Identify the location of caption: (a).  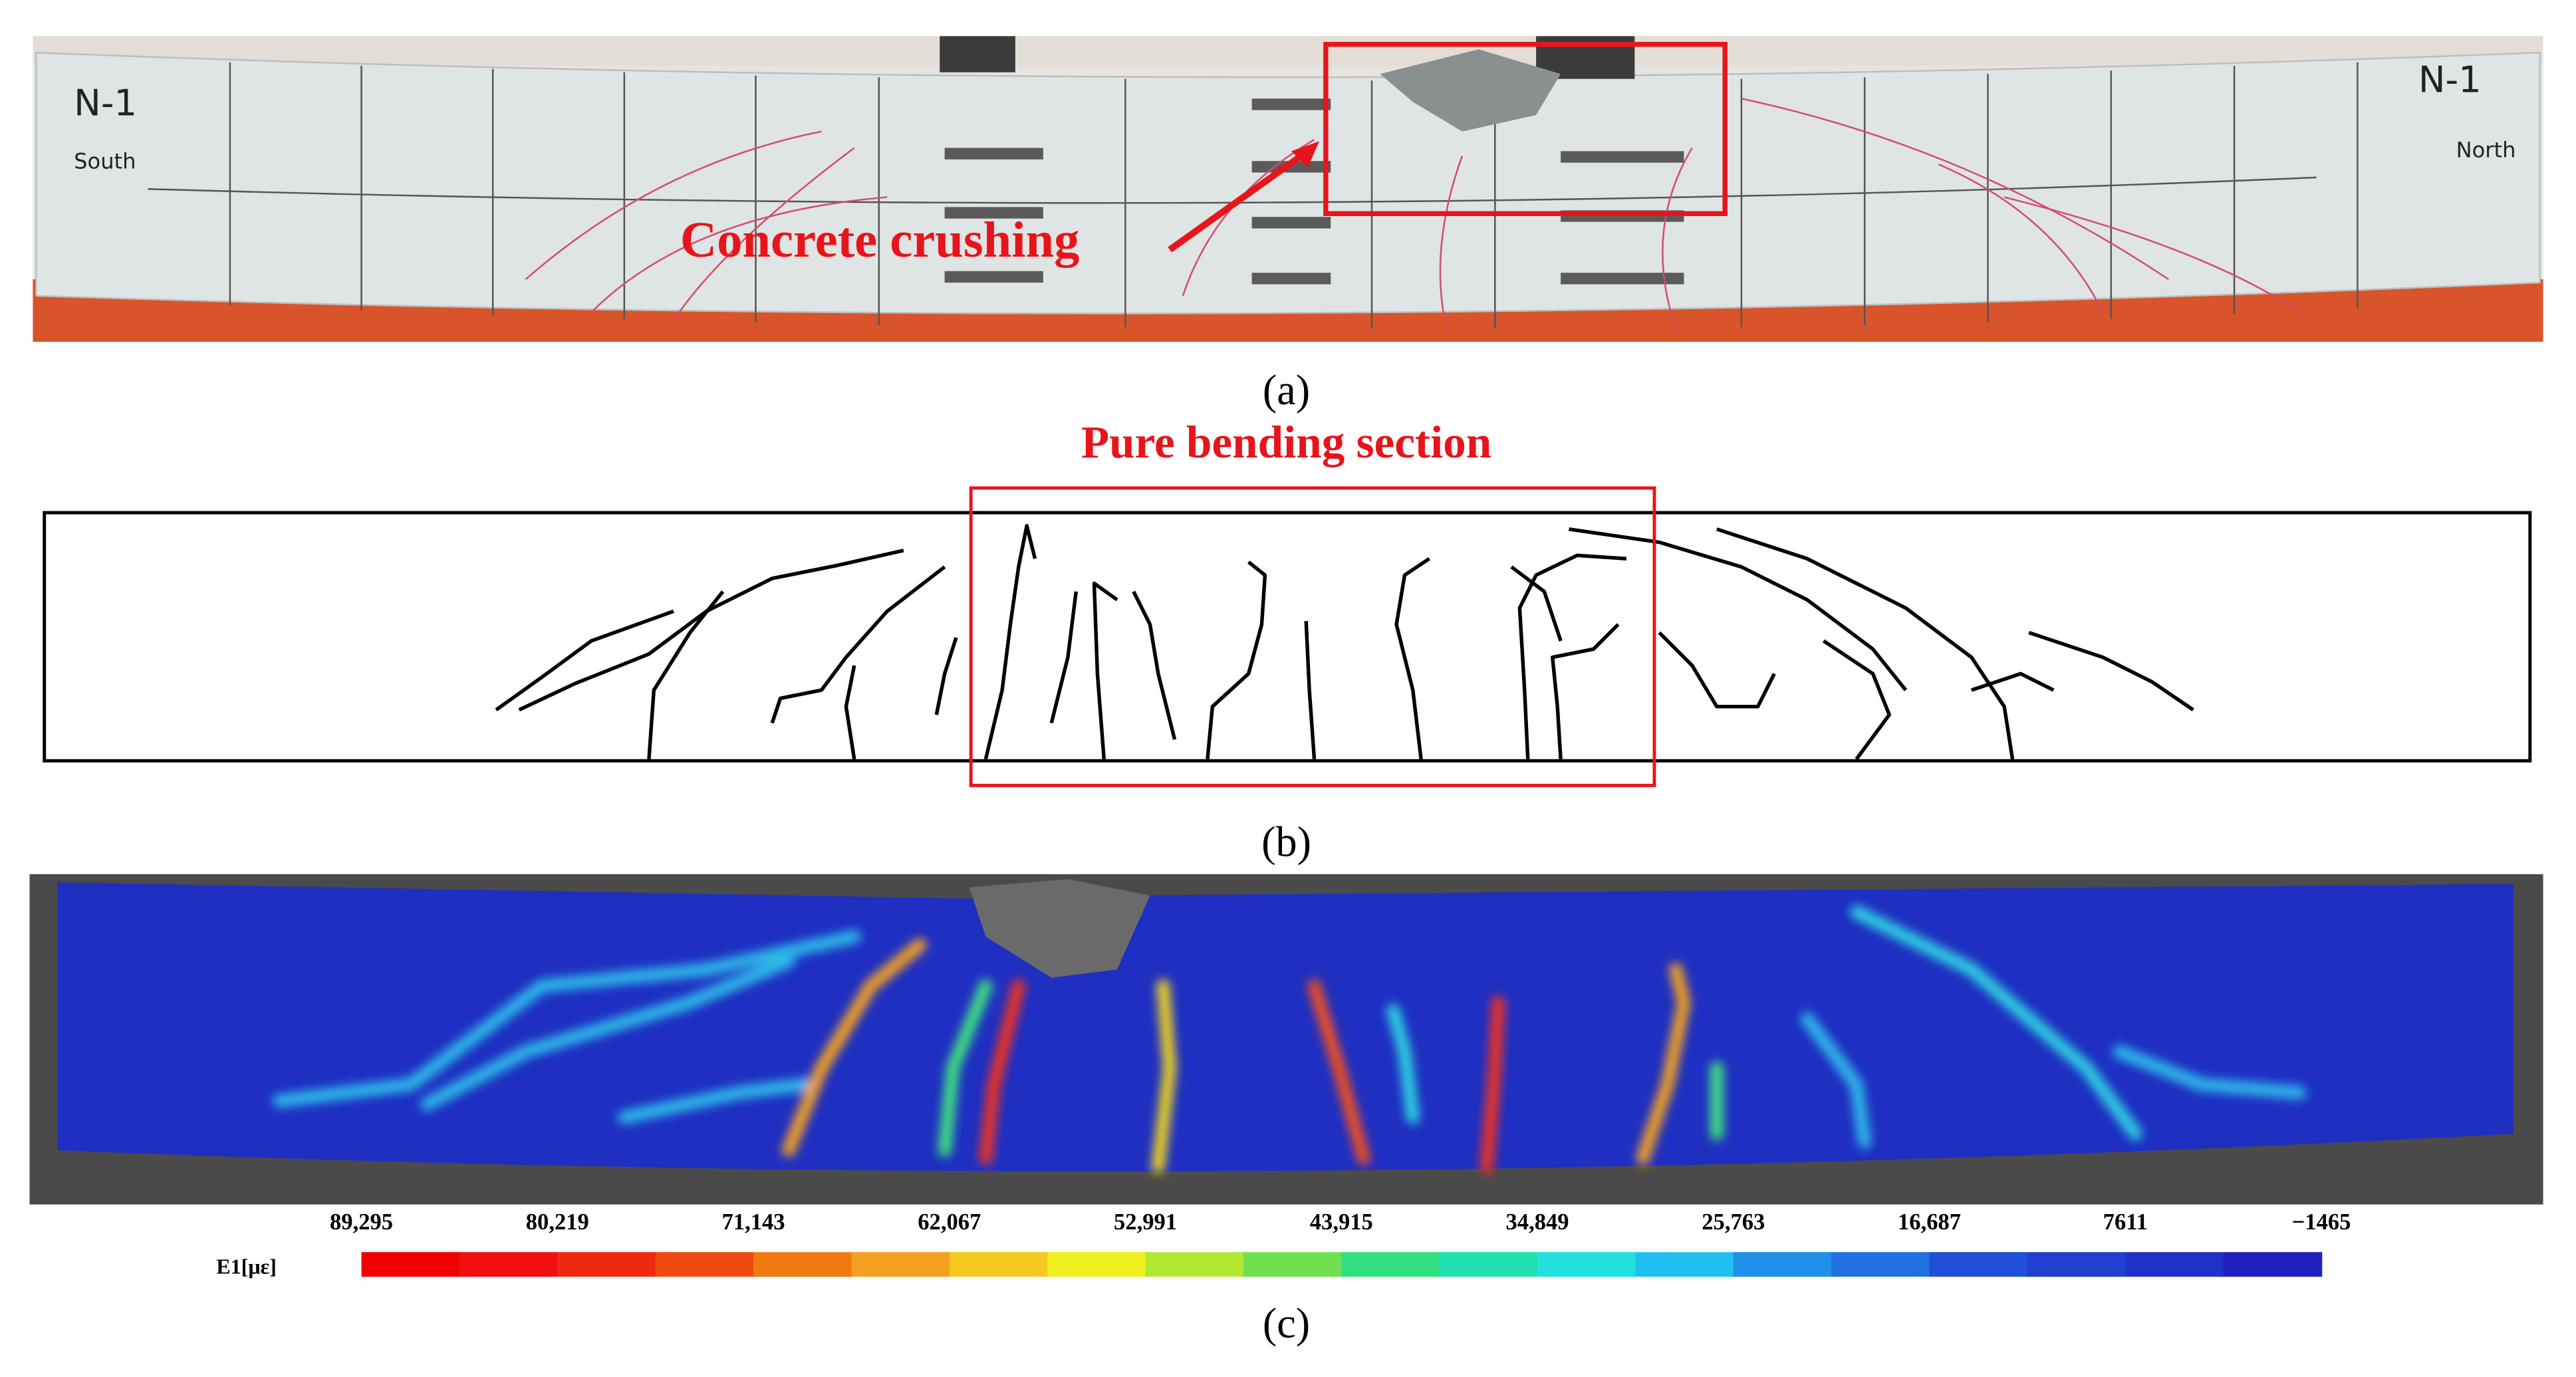
(1286, 390).